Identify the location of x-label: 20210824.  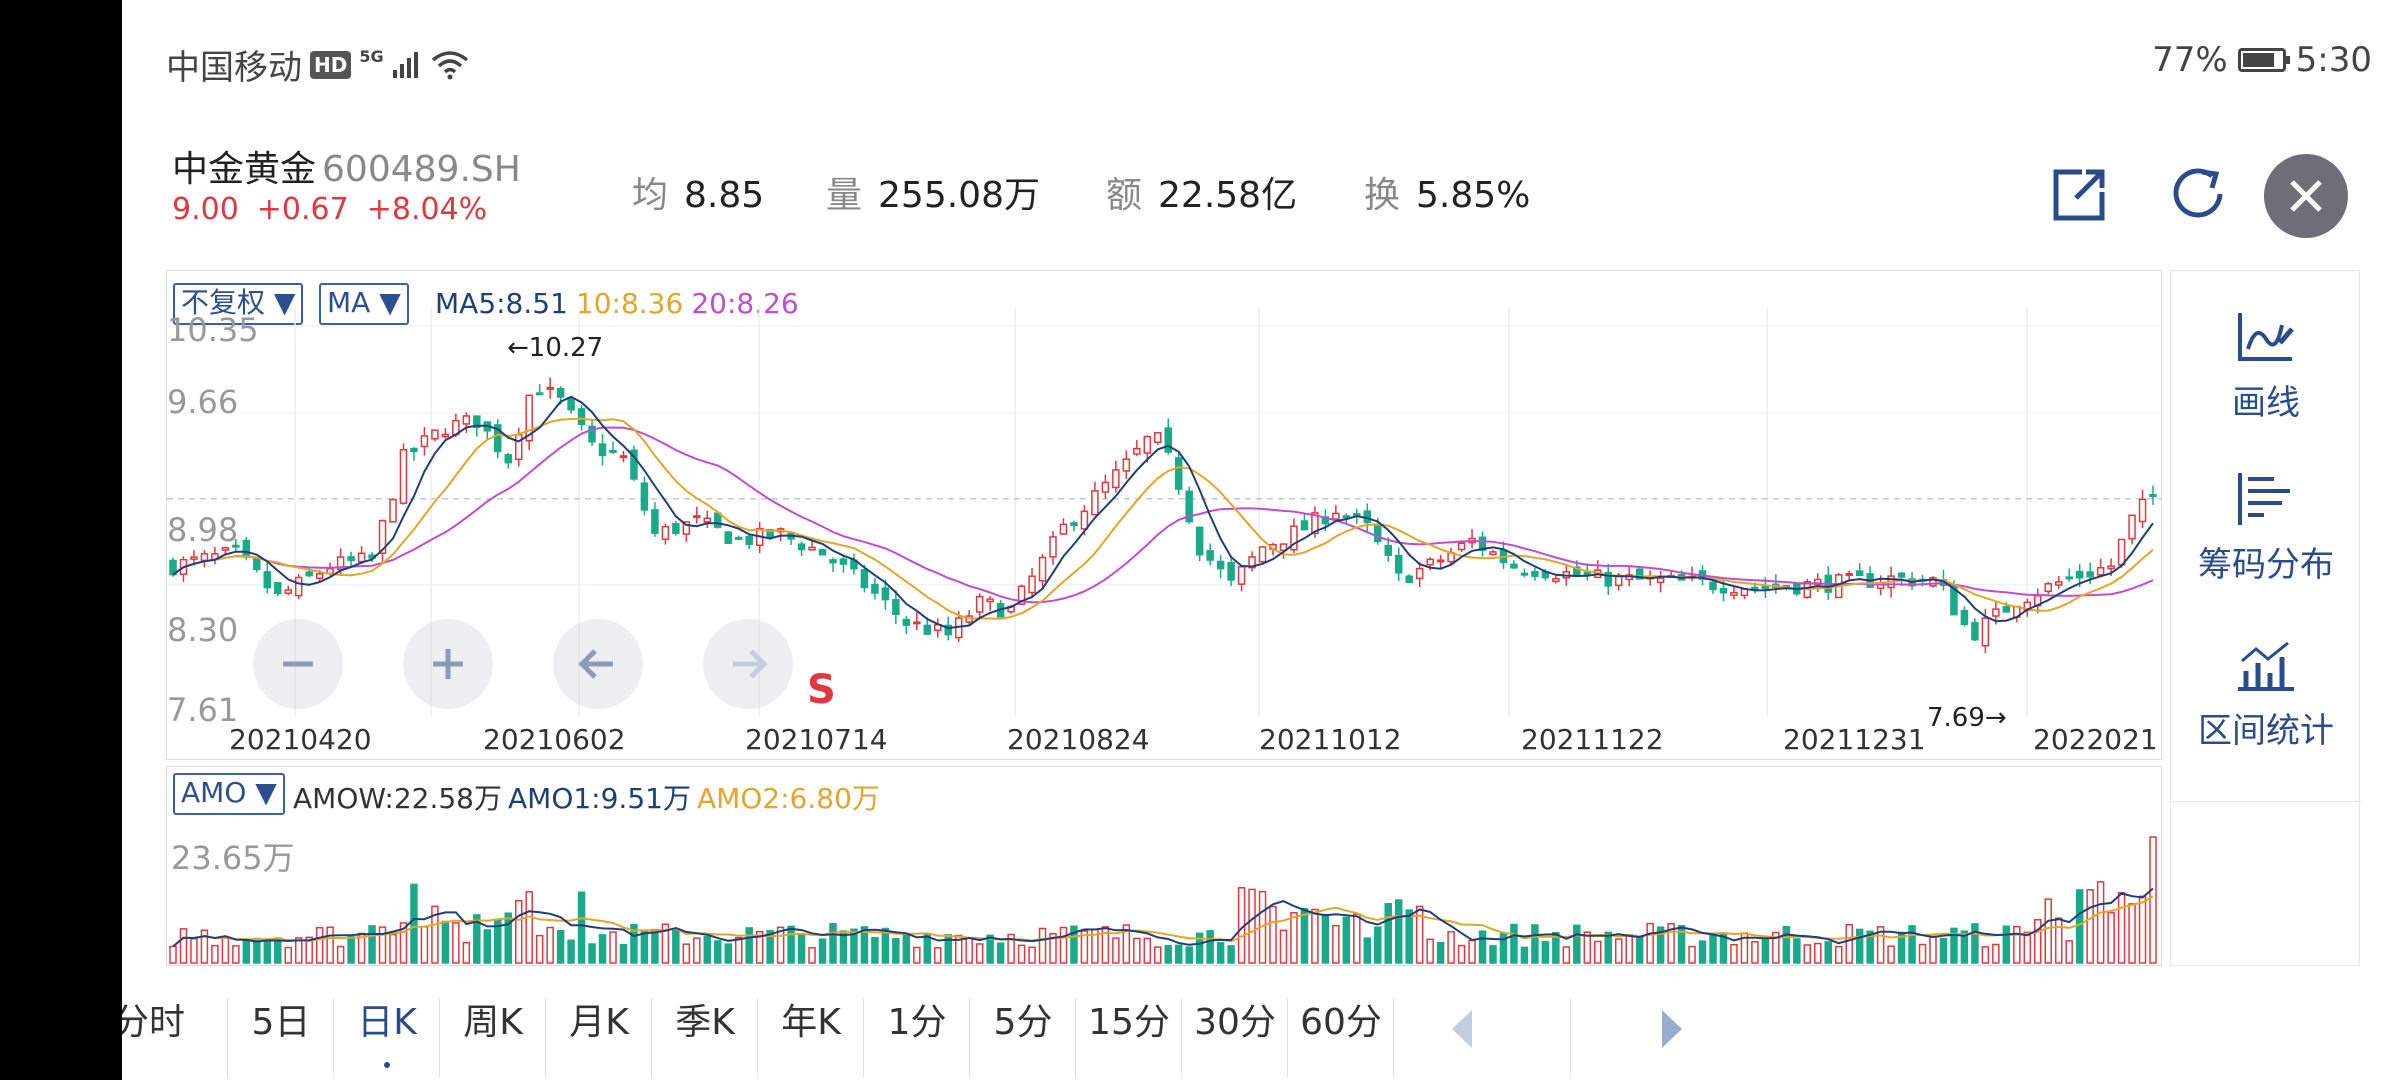
(1078, 739).